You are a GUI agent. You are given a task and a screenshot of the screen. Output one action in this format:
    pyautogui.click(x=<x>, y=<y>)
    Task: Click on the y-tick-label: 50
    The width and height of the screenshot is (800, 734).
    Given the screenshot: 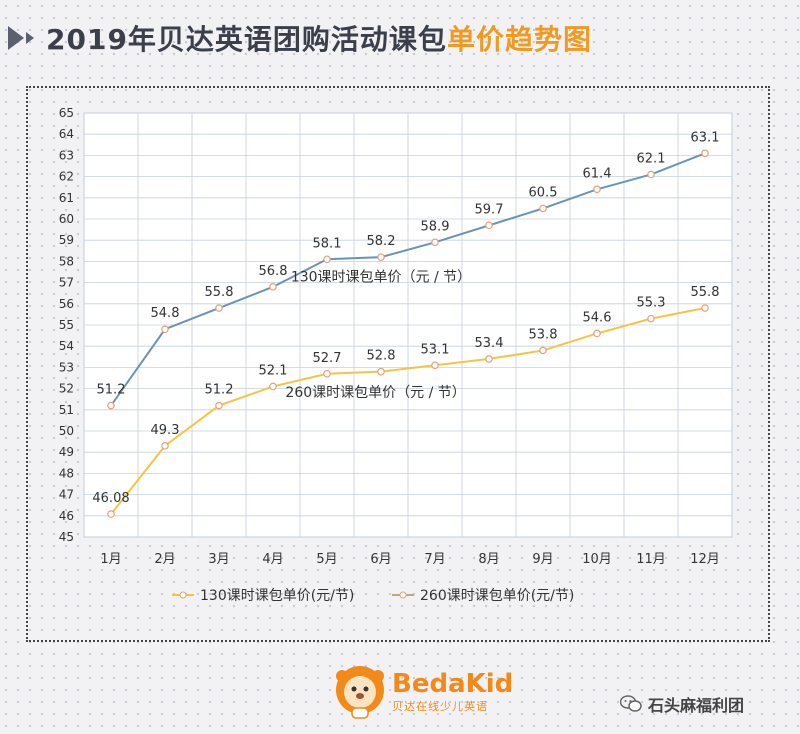 What is the action you would take?
    pyautogui.click(x=66, y=431)
    